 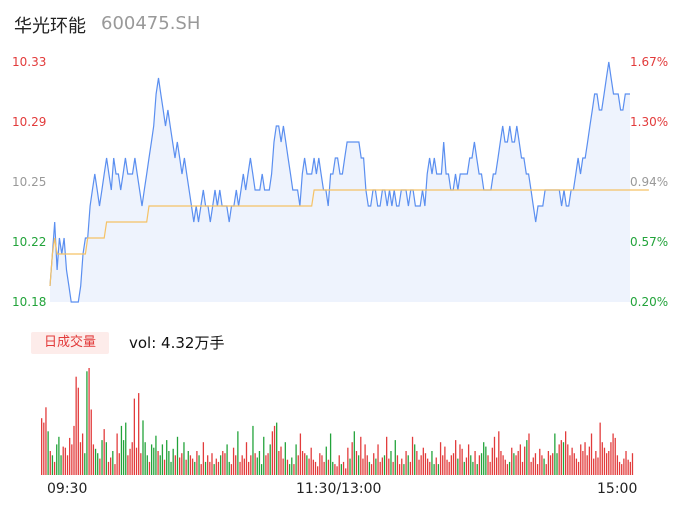 I want to click on y-left-tick-label: 10.22, so click(x=29, y=242).